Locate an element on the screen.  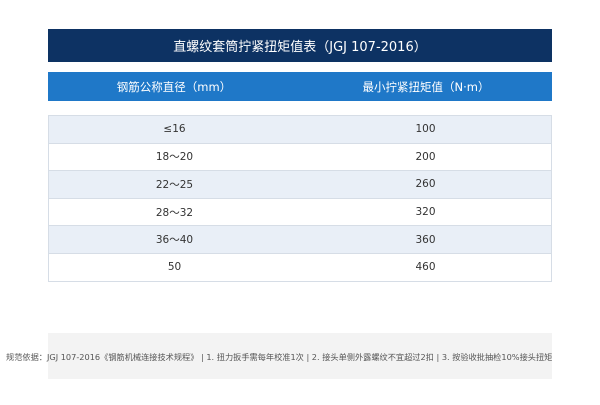
table-row: 18～20 200 is located at coordinates (300, 157).